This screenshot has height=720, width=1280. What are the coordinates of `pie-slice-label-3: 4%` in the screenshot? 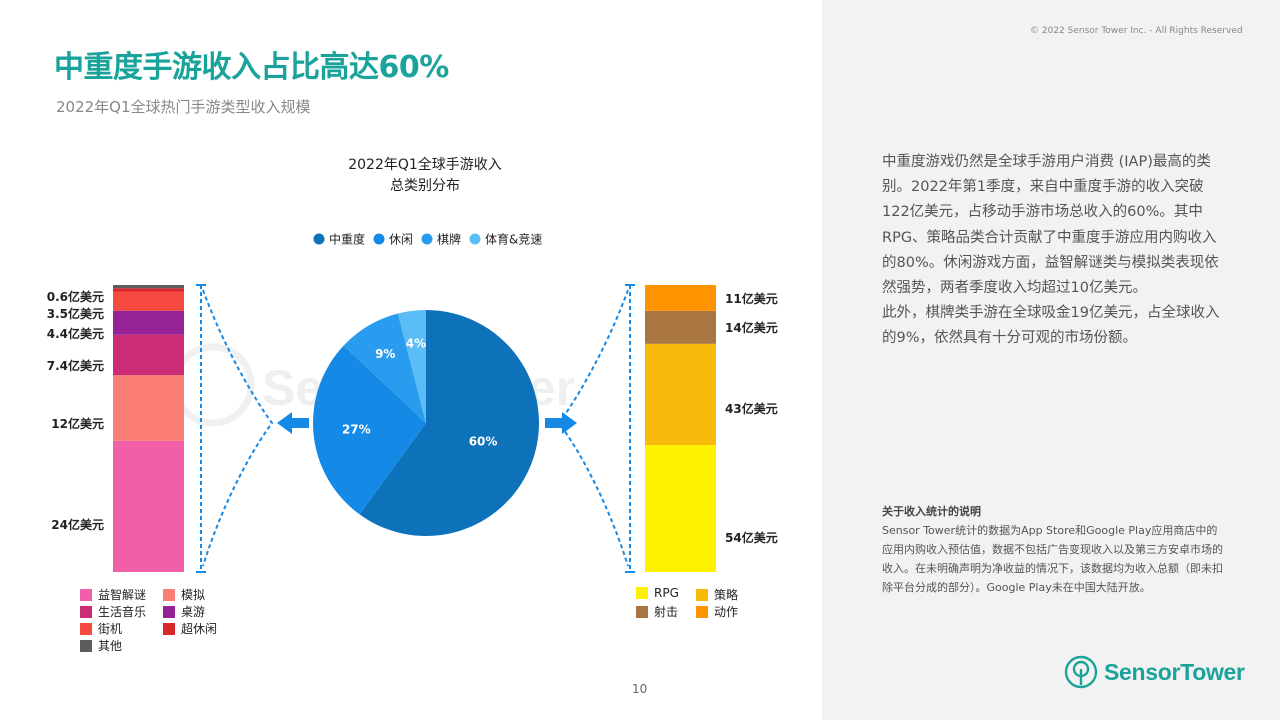 It's located at (416, 344).